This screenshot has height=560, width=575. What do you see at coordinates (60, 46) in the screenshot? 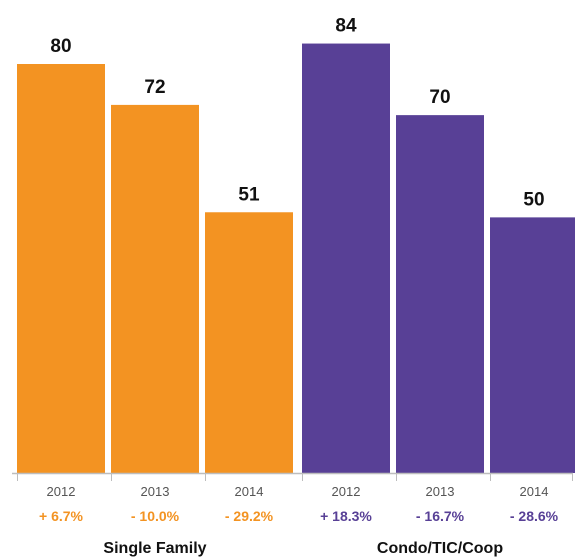
I see `data-label: 80` at bounding box center [60, 46].